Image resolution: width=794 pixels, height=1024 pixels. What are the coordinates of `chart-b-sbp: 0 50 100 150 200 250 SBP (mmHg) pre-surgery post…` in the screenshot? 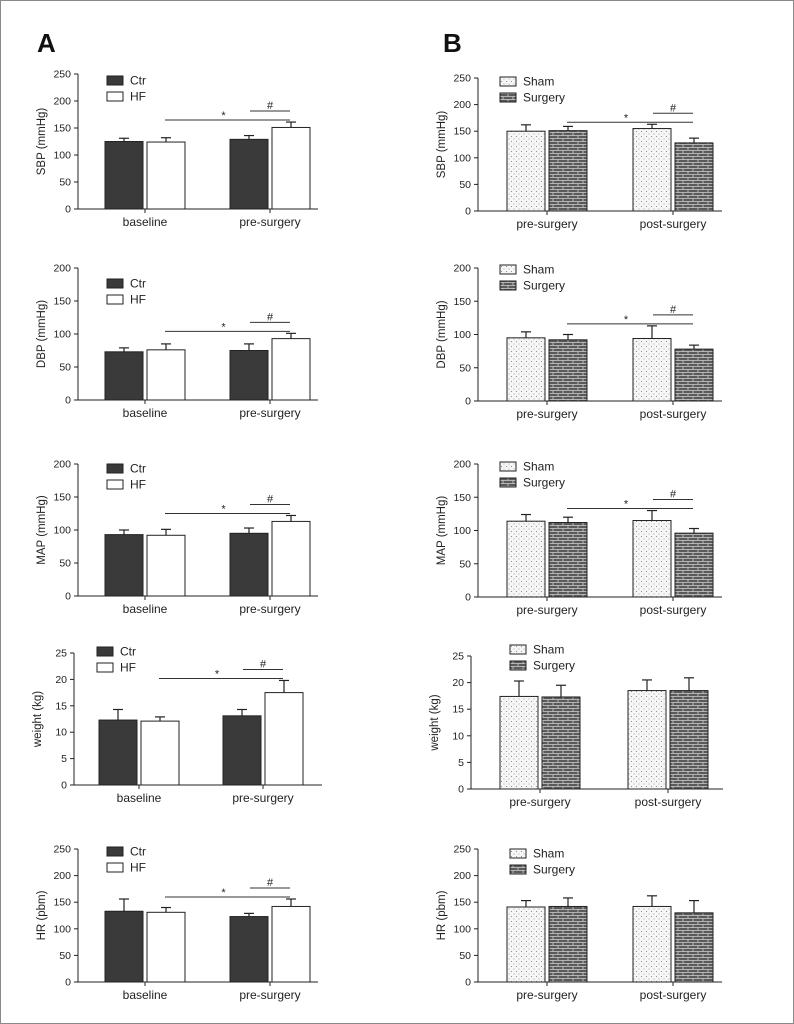 It's located at (579, 152).